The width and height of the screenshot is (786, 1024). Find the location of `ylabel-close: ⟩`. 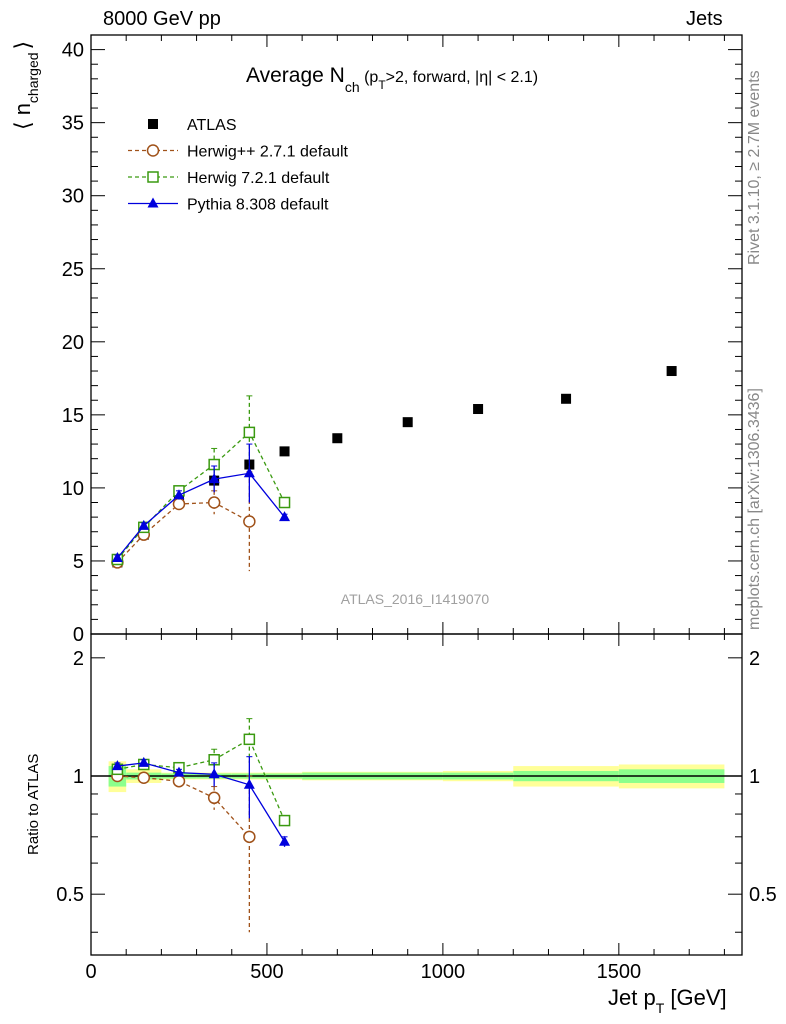

ylabel-close: ⟩ is located at coordinates (22, 45).